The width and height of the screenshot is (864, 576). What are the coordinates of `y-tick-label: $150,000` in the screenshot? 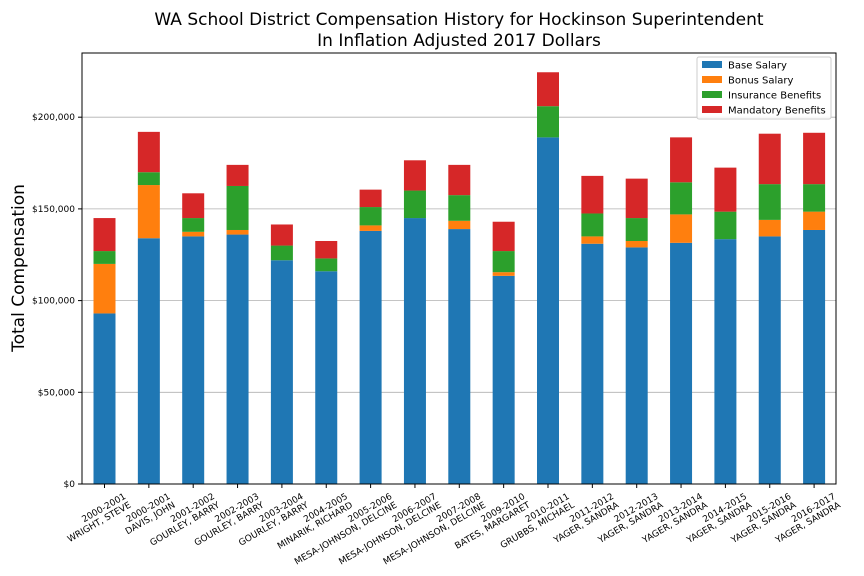 It's located at (53, 210).